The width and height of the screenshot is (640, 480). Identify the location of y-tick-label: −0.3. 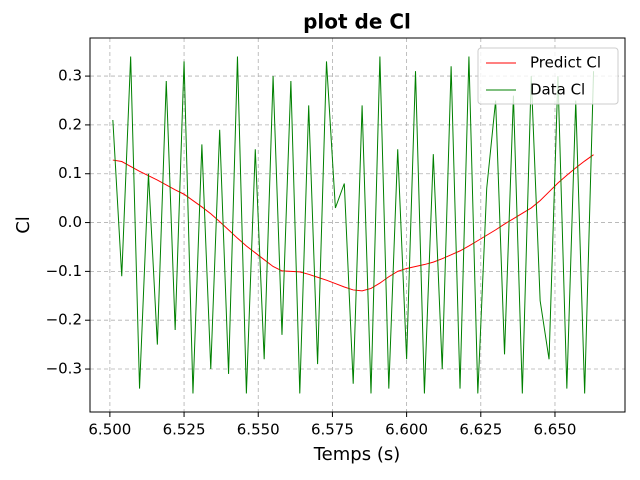
(64, 369).